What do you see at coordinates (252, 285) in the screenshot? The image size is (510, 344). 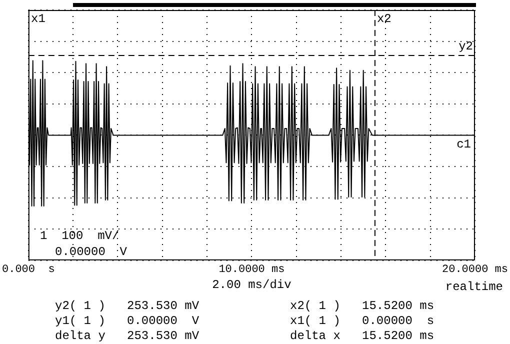 I see `x-axis-title: 2.00 ms/div` at bounding box center [252, 285].